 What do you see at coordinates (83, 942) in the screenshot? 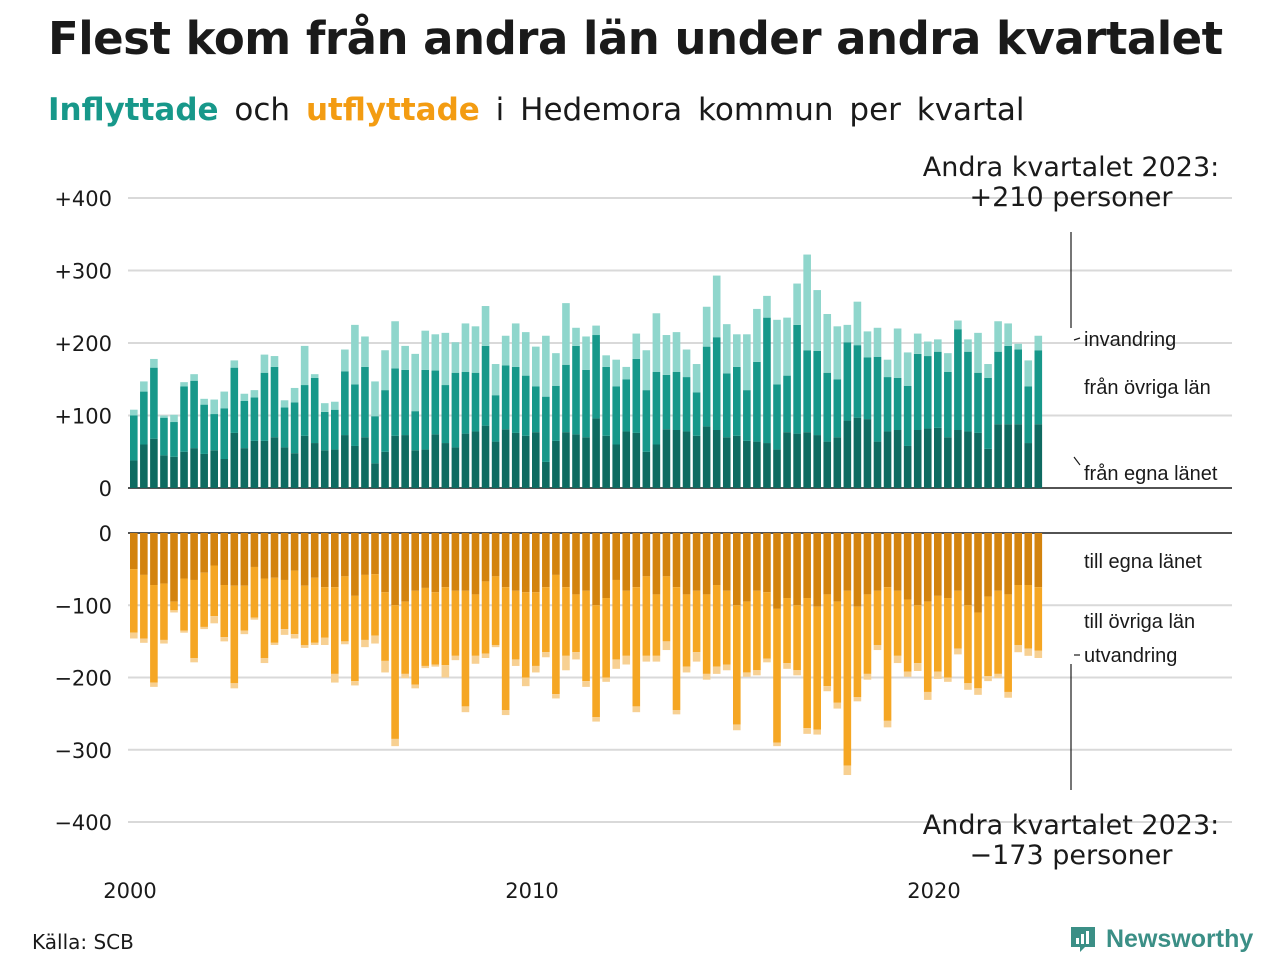
I see `source-note: Källa: SCB` at bounding box center [83, 942].